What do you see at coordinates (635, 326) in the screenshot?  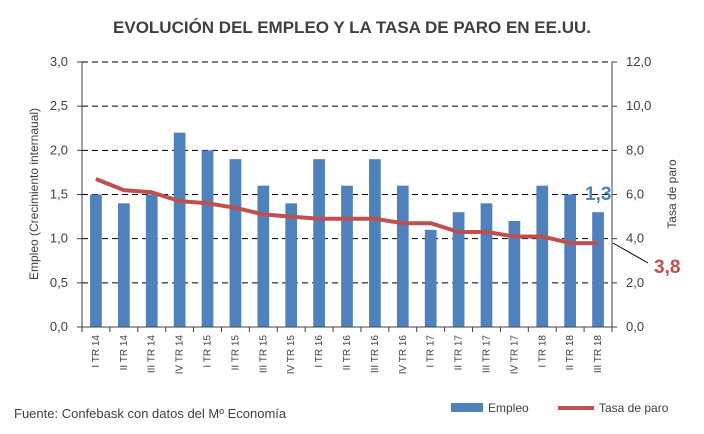 I see `y-right-tick-label: 0,0` at bounding box center [635, 326].